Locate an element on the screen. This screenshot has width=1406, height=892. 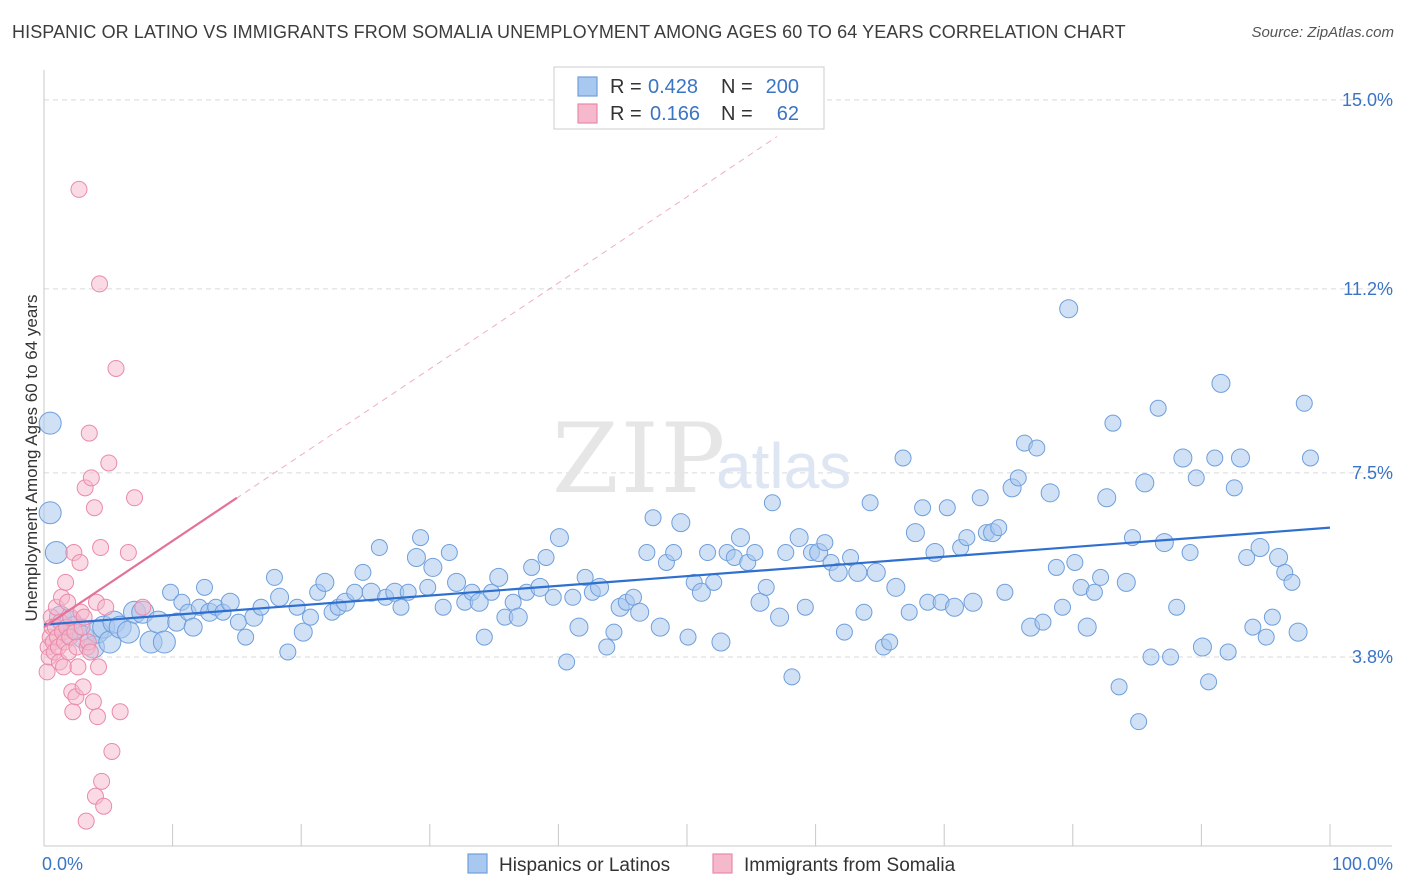
bottom-legend-swatch-blue is located at coordinates (477, 863).